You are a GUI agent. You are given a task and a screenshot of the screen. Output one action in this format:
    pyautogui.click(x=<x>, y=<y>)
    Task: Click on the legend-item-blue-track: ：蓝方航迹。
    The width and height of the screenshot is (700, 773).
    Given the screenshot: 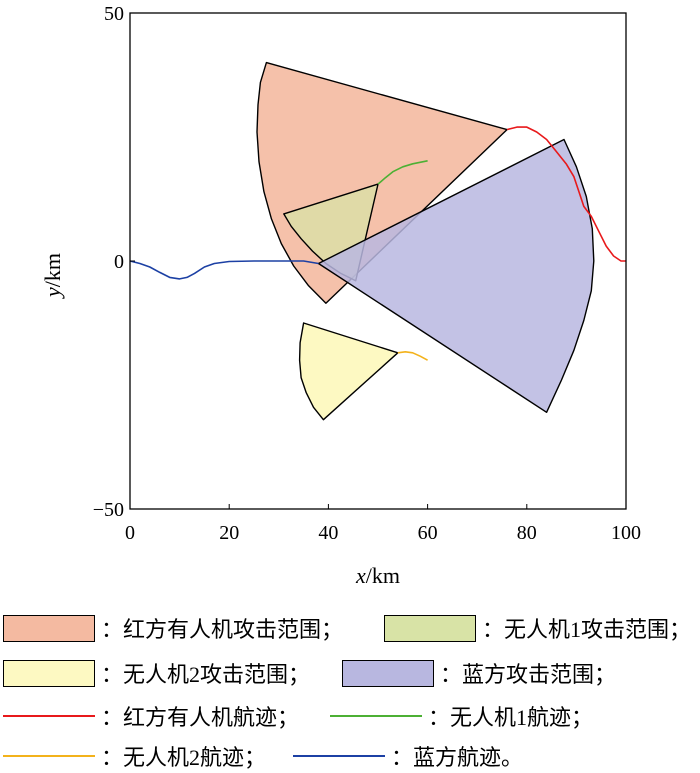 What is the action you would take?
    pyautogui.click(x=408, y=756)
    